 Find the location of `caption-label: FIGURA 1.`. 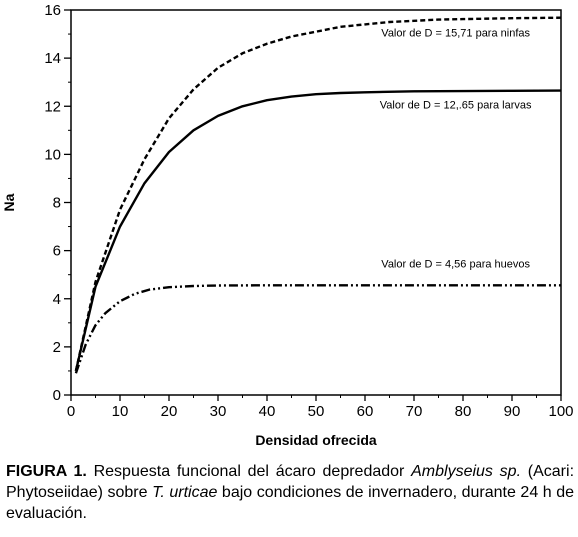

caption-label: FIGURA 1. is located at coordinates (46, 471).